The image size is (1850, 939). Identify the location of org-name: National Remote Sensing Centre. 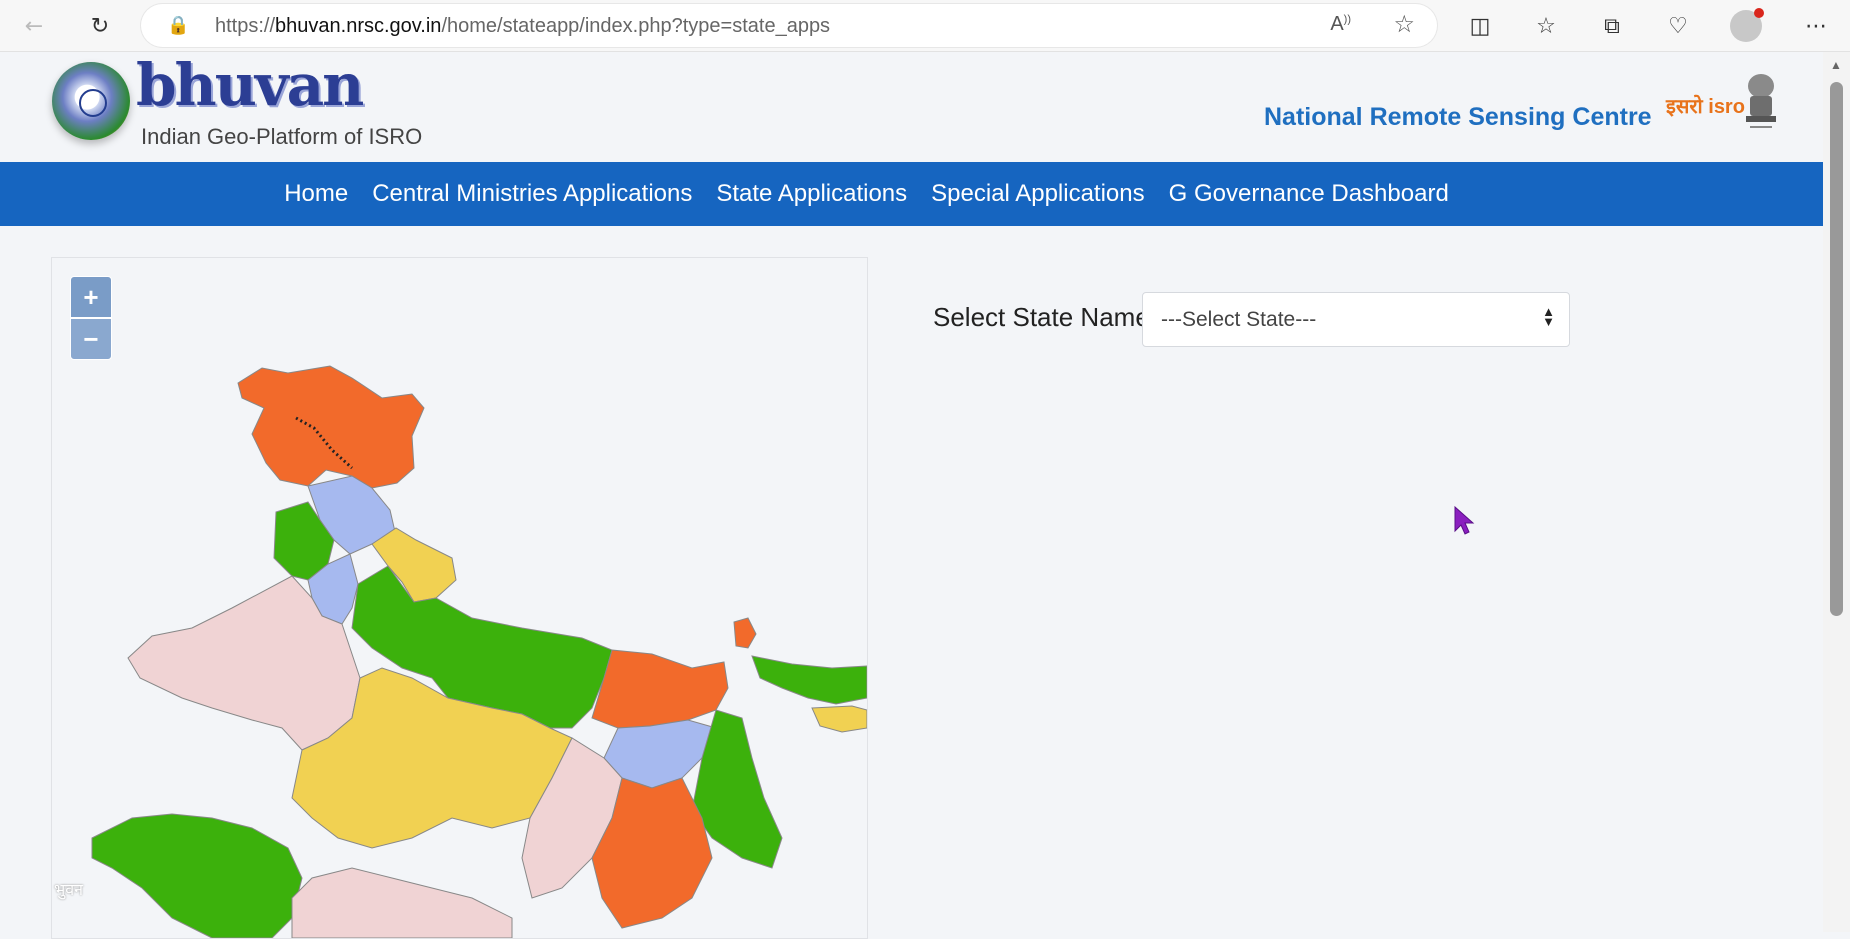
(1458, 117).